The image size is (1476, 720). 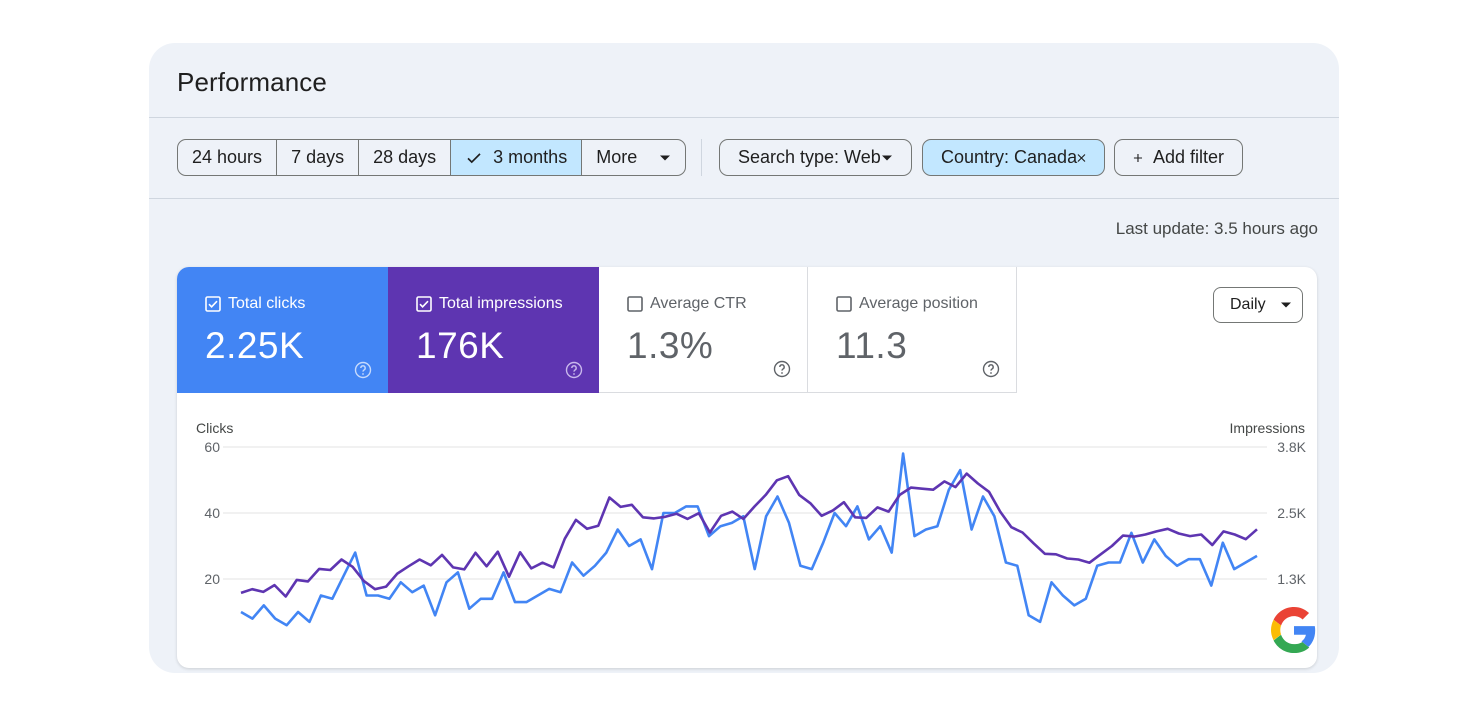 I want to click on date-range-label: 3 months, so click(x=530, y=157).